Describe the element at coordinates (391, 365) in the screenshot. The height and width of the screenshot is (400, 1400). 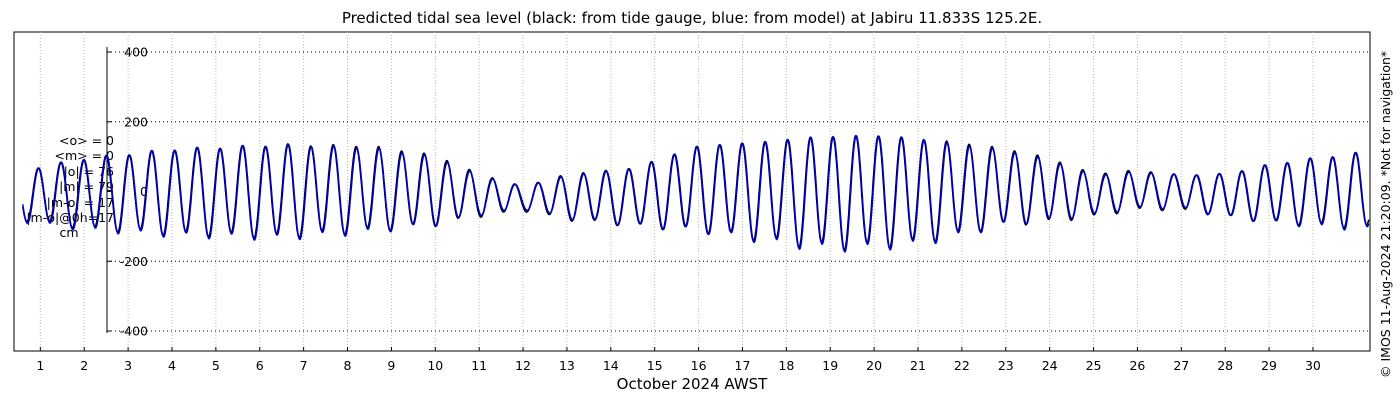
I see `x-tick-label: 9` at that location.